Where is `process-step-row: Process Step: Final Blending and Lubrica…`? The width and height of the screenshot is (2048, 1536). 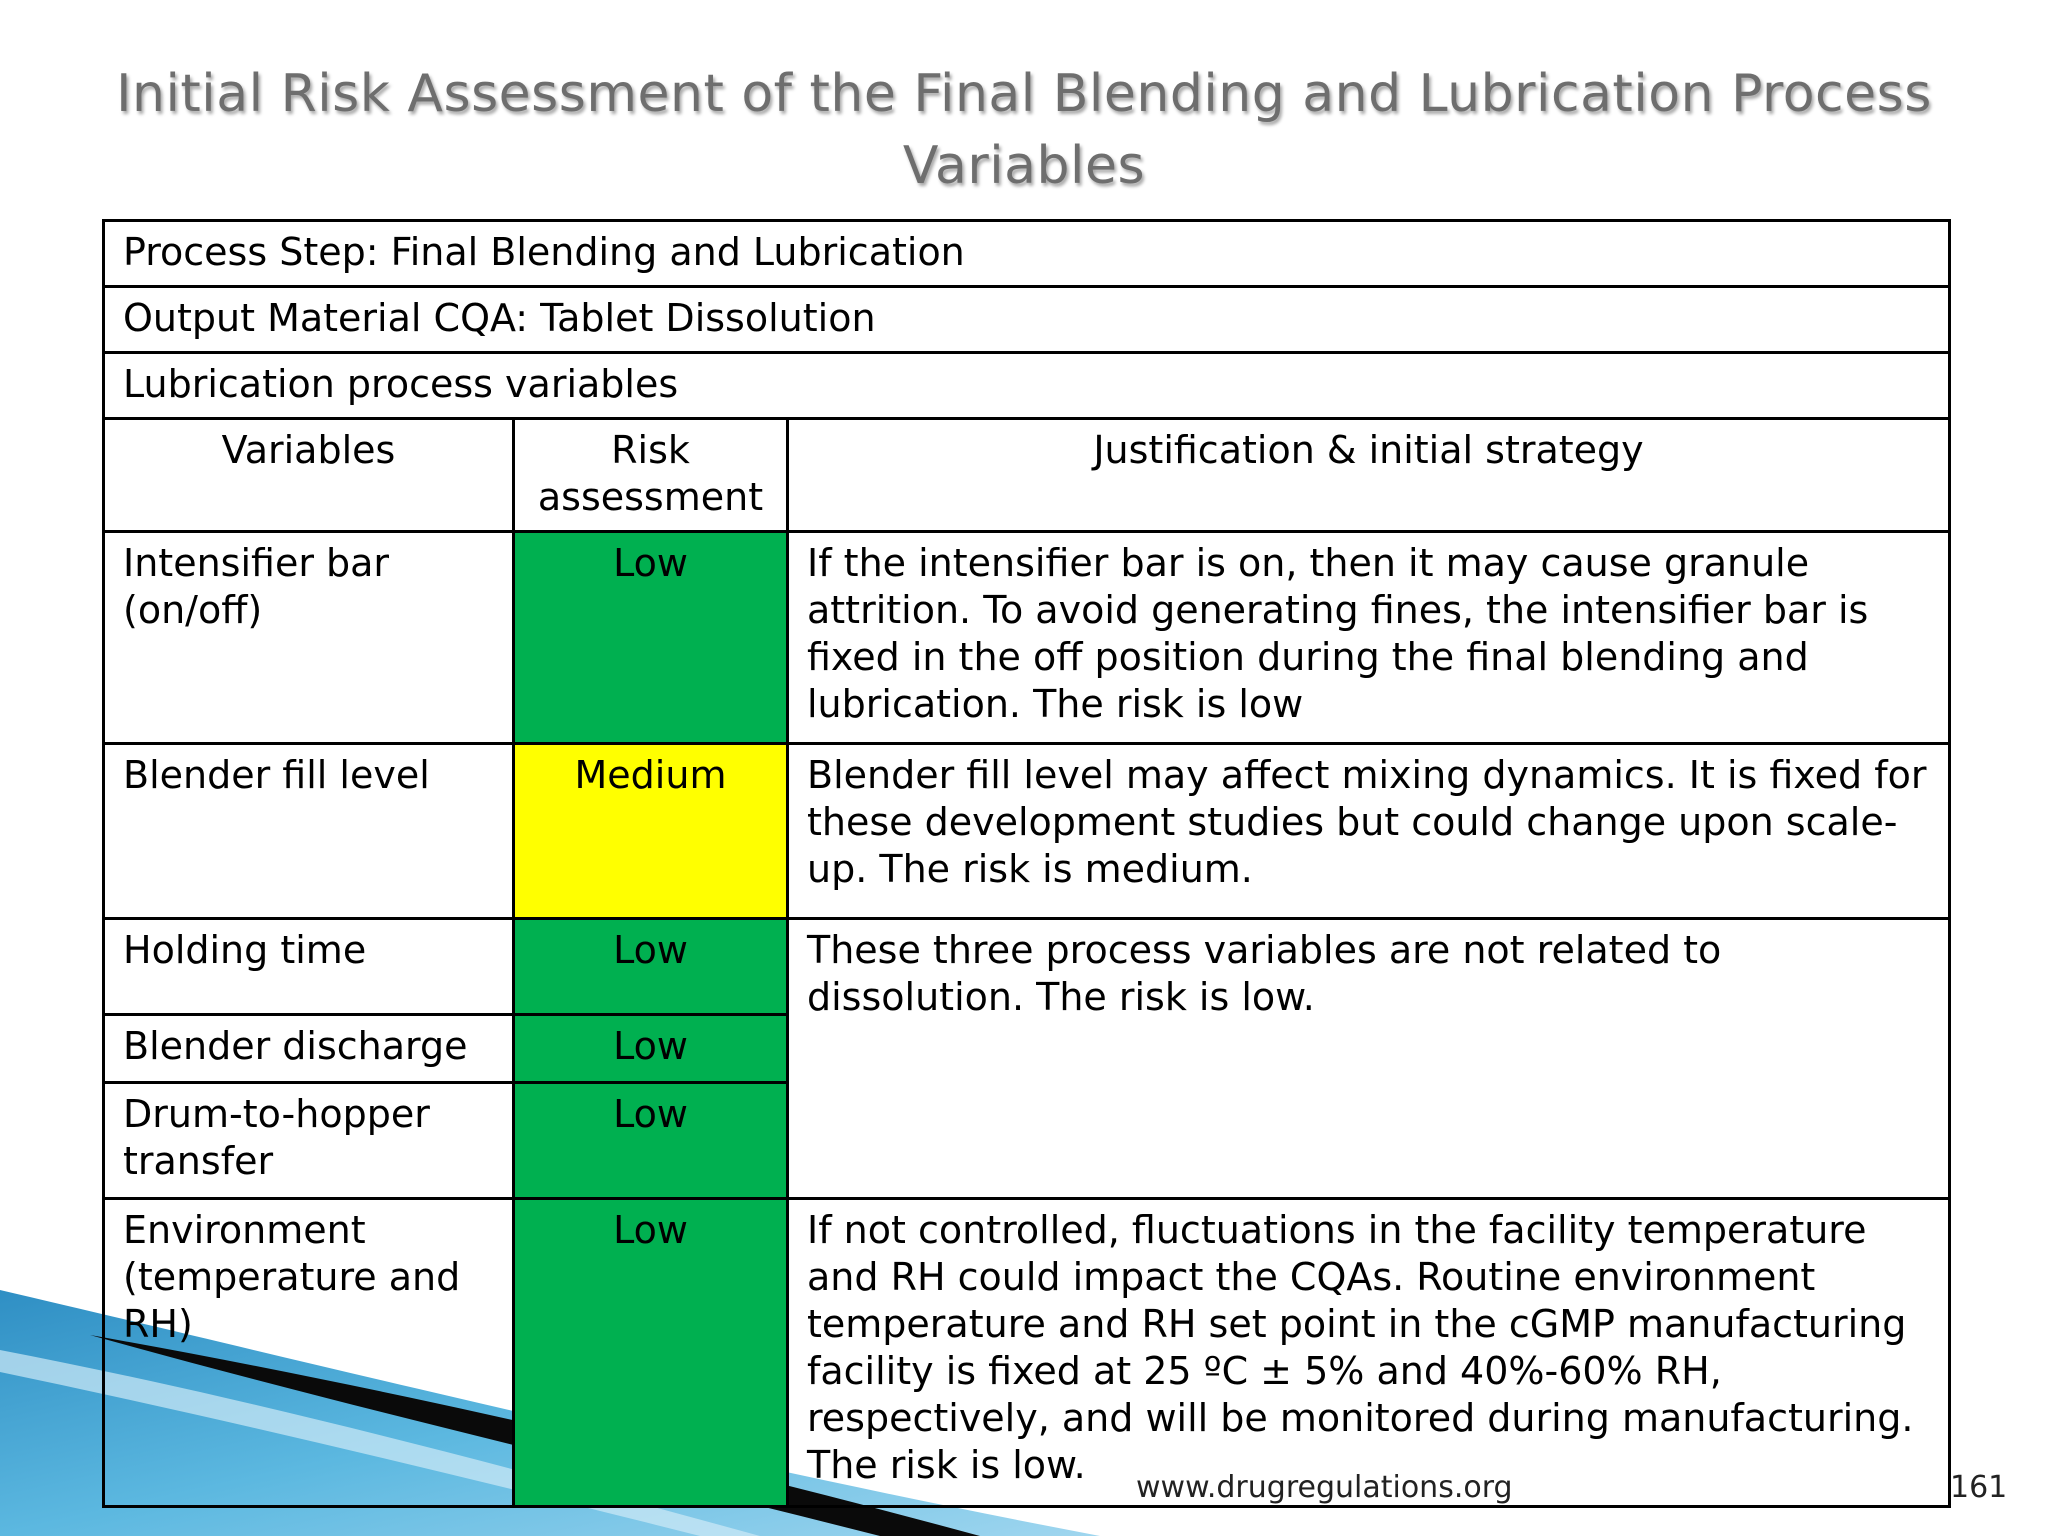 process-step-row: Process Step: Final Blending and Lubrica… is located at coordinates (1026, 253).